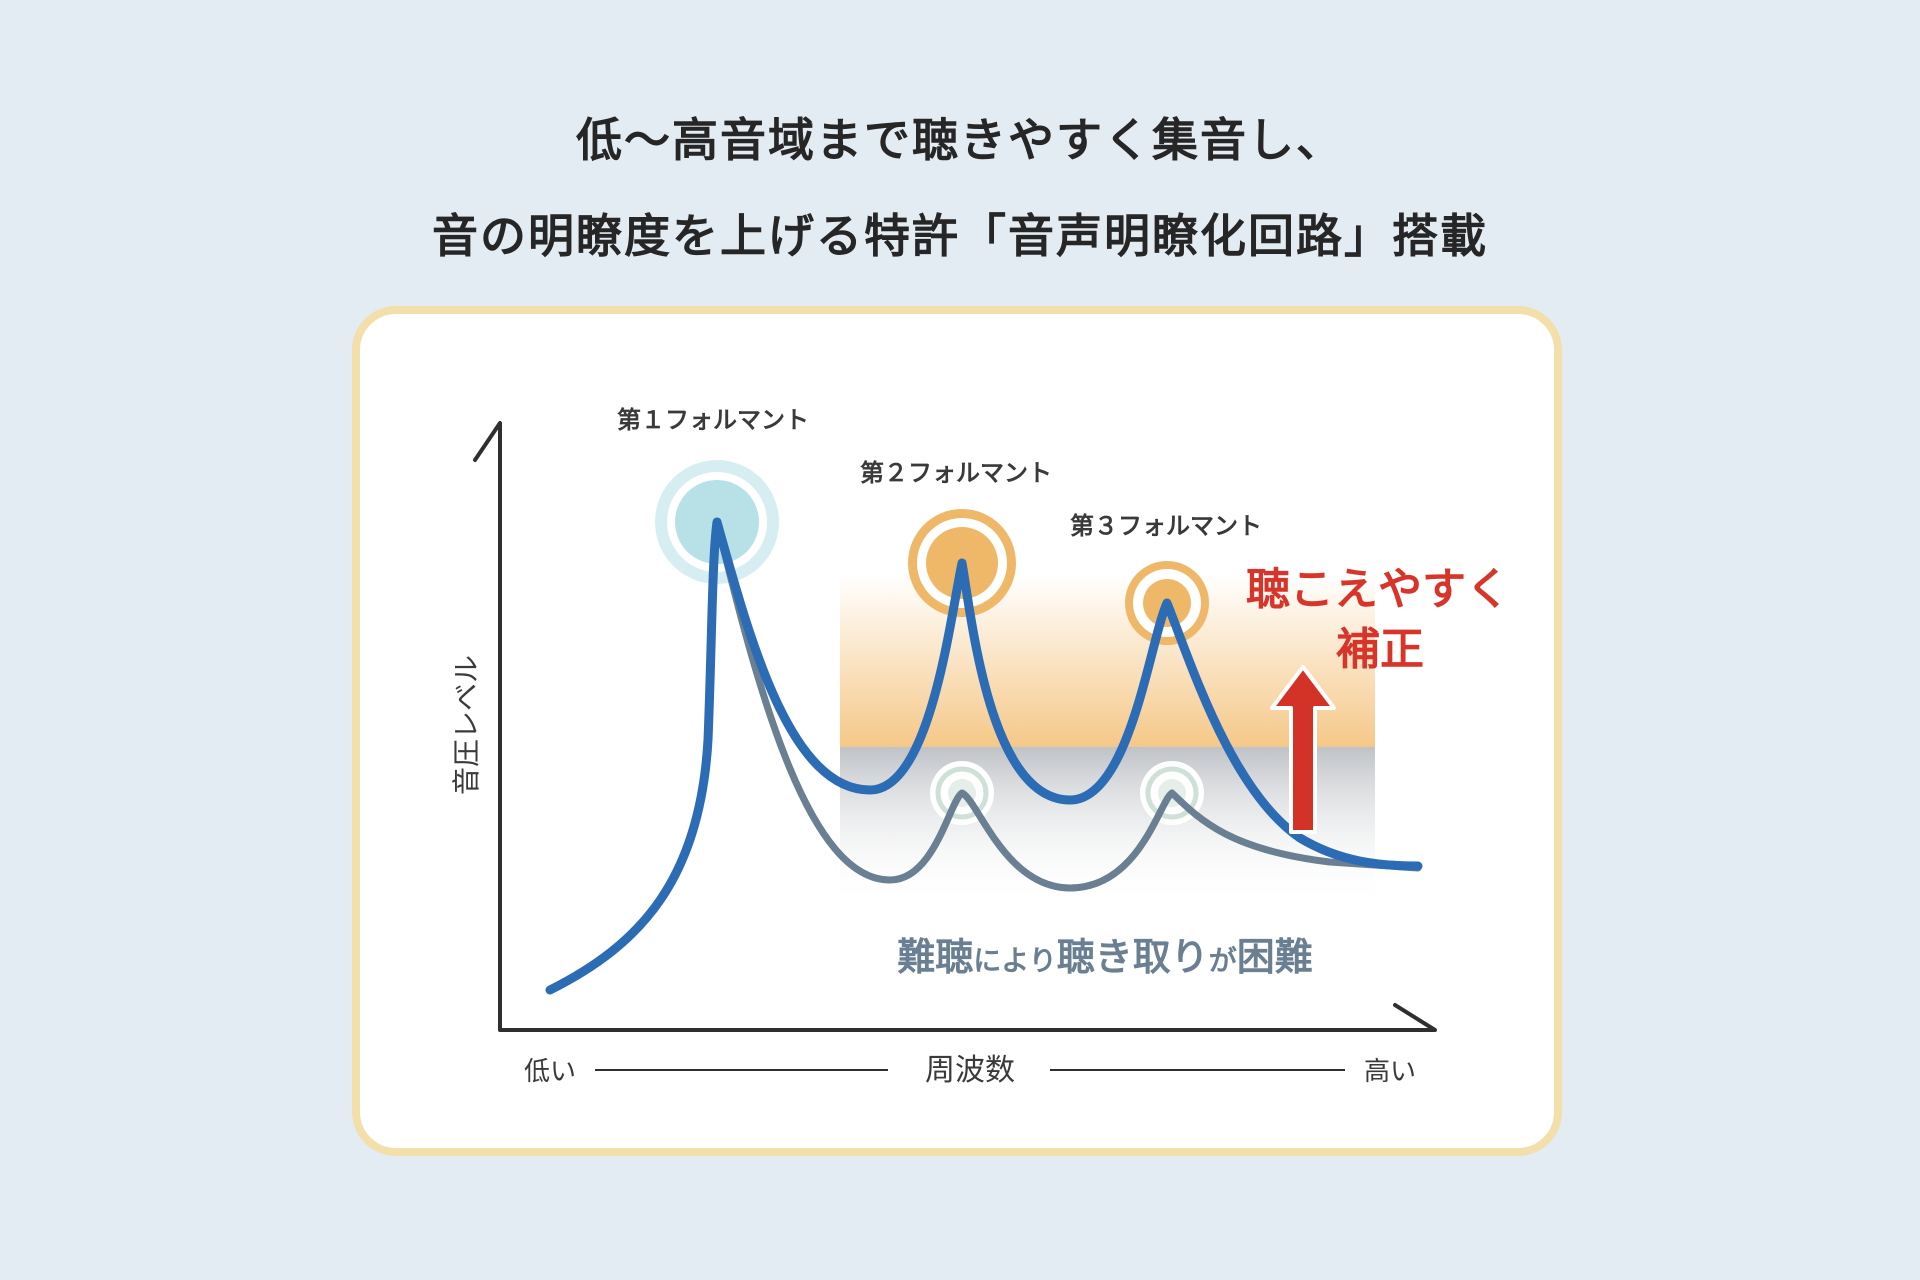 This screenshot has height=1280, width=1920. Describe the element at coordinates (1303, 749) in the screenshot. I see `correction-arrow` at that location.